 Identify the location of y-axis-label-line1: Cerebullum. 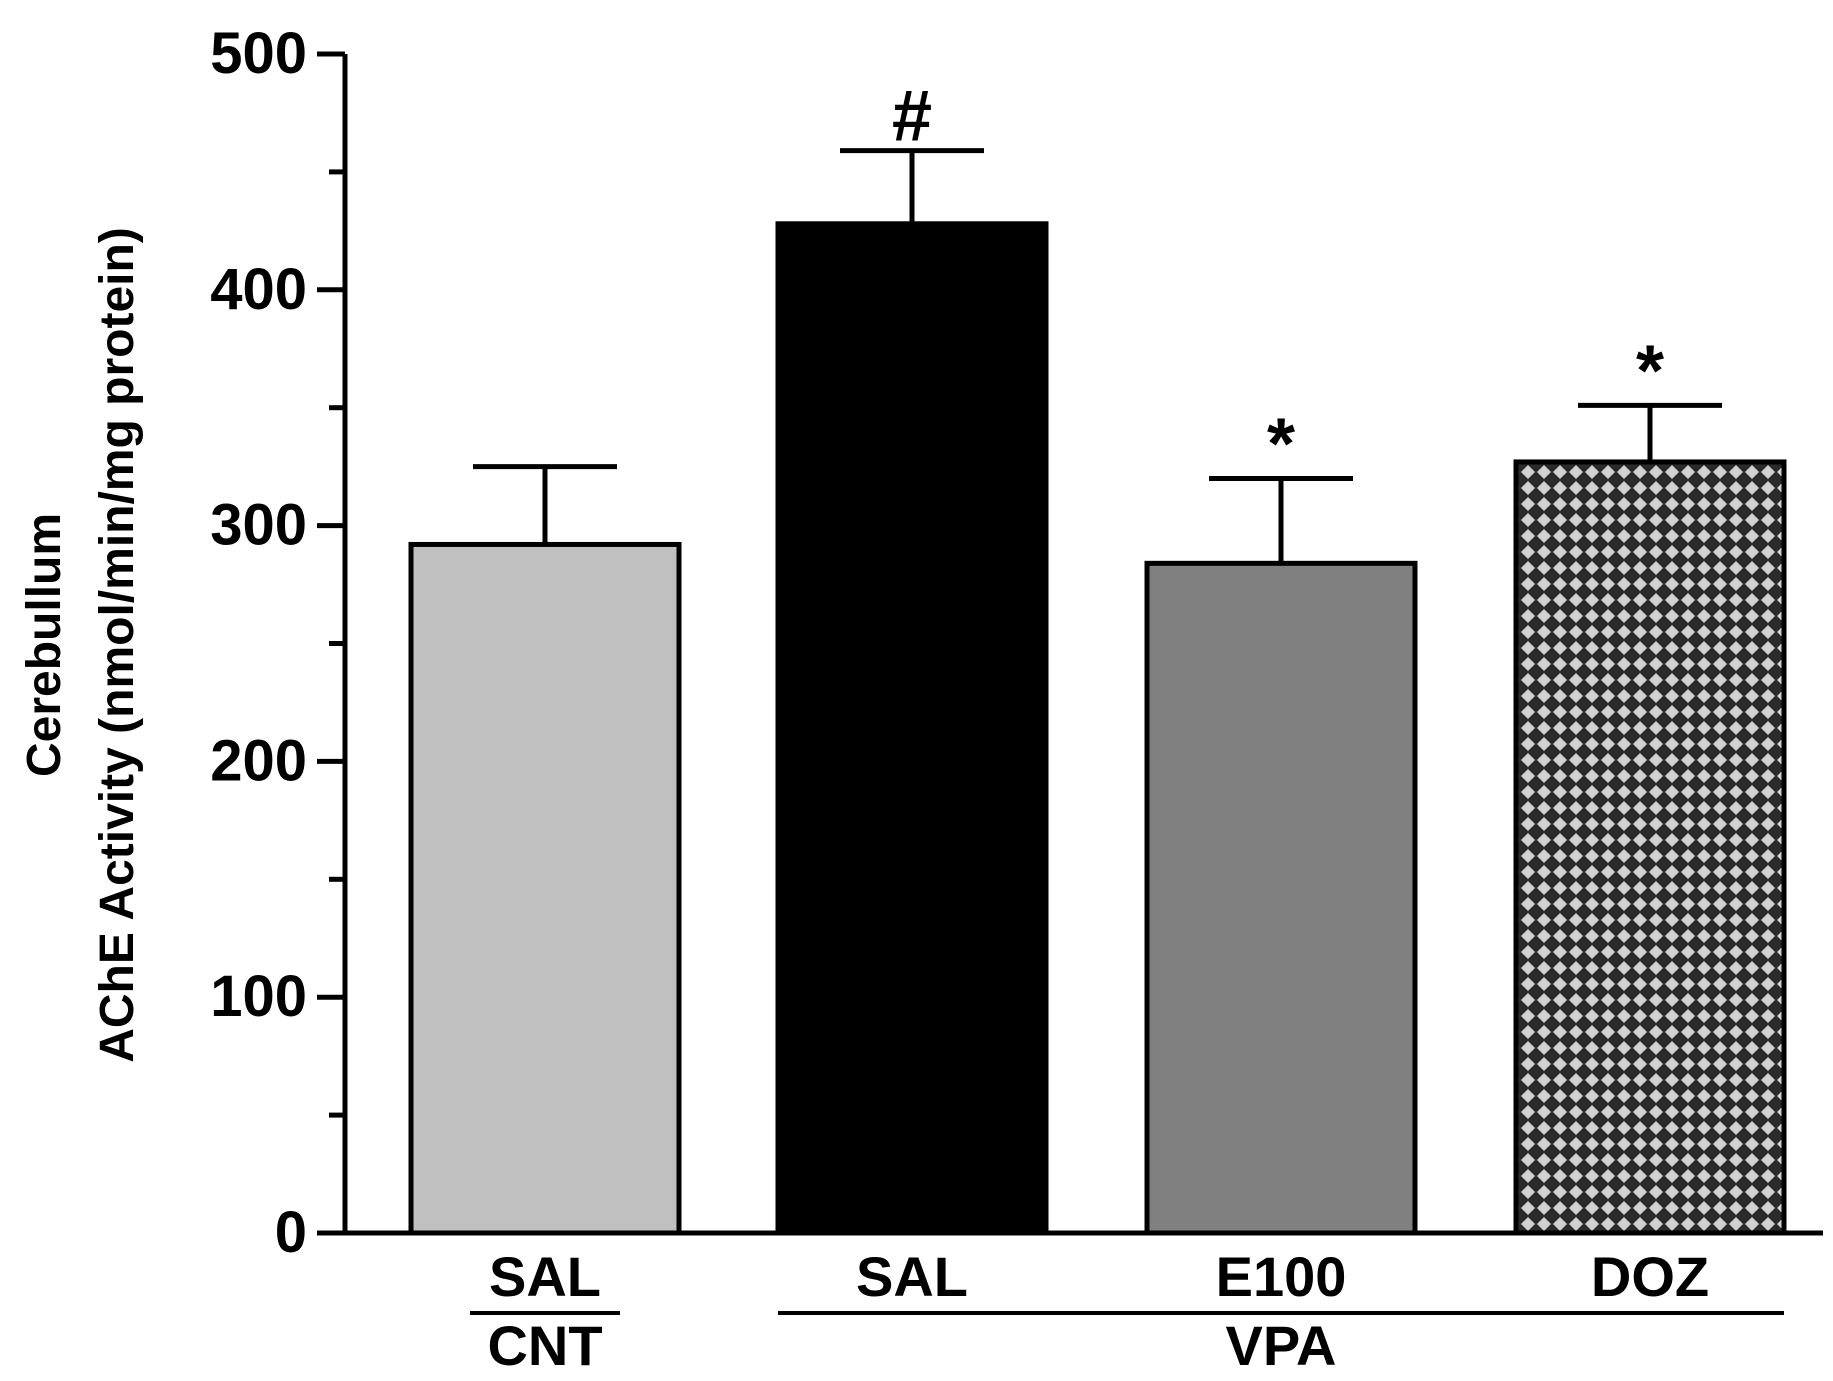
(44, 645).